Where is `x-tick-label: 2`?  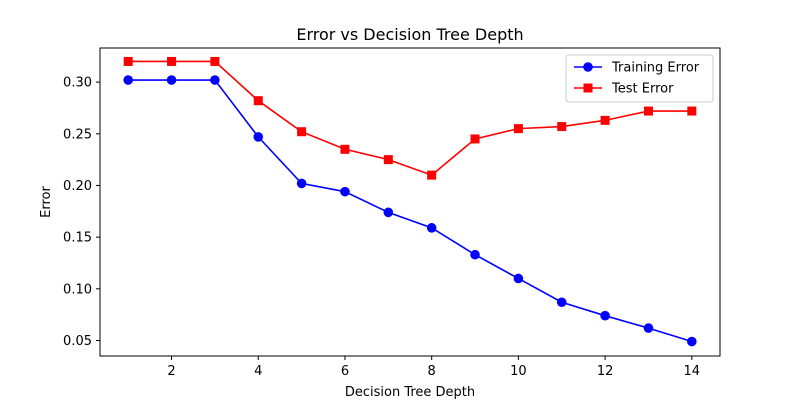
x-tick-label: 2 is located at coordinates (171, 371).